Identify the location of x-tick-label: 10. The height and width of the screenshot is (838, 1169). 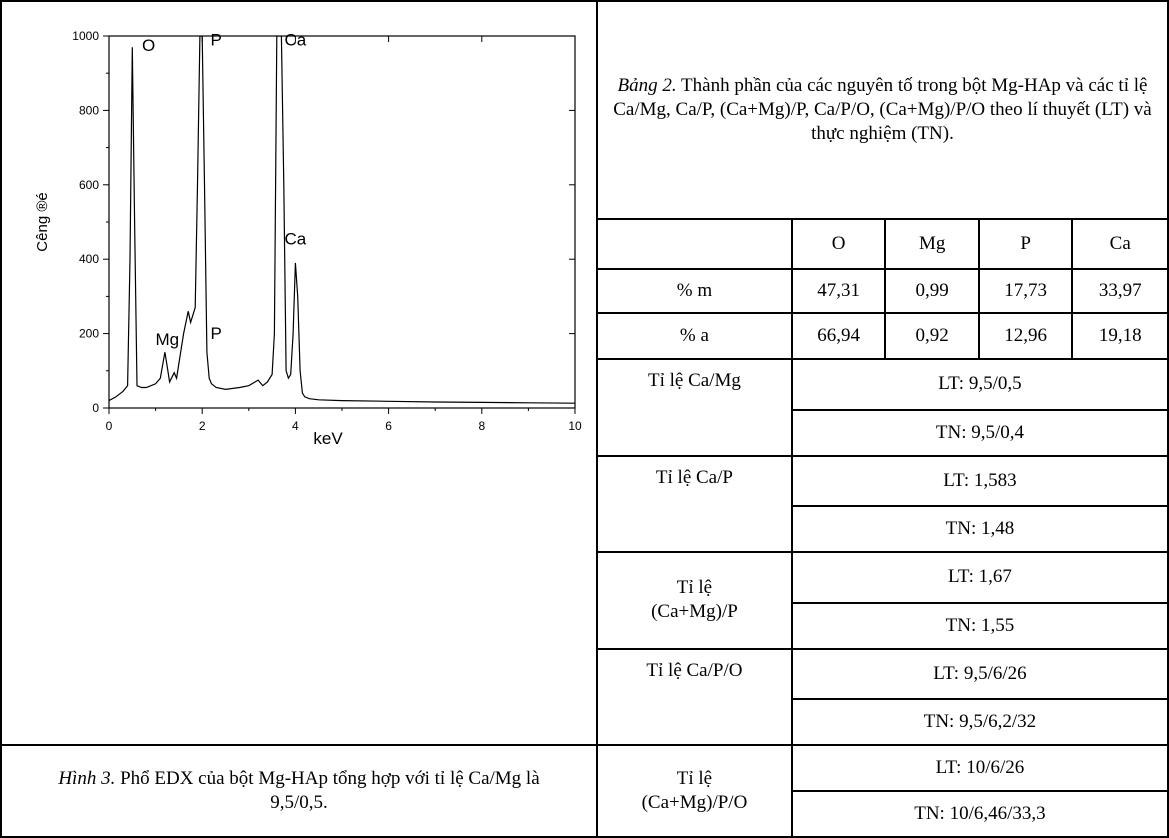
(575, 426).